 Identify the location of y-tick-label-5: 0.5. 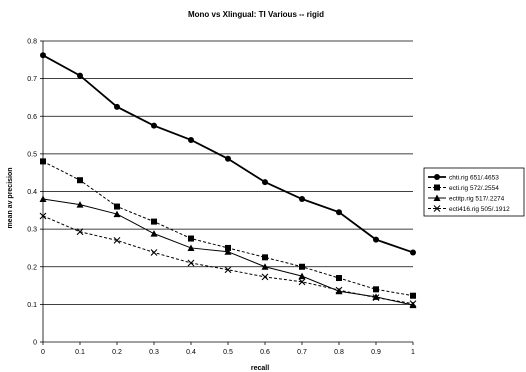
(32, 154).